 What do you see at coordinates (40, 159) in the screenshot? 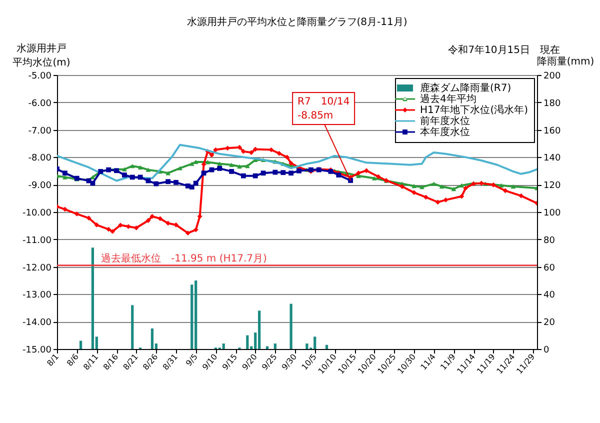
I see `y-tick-label: -8.00` at bounding box center [40, 159].